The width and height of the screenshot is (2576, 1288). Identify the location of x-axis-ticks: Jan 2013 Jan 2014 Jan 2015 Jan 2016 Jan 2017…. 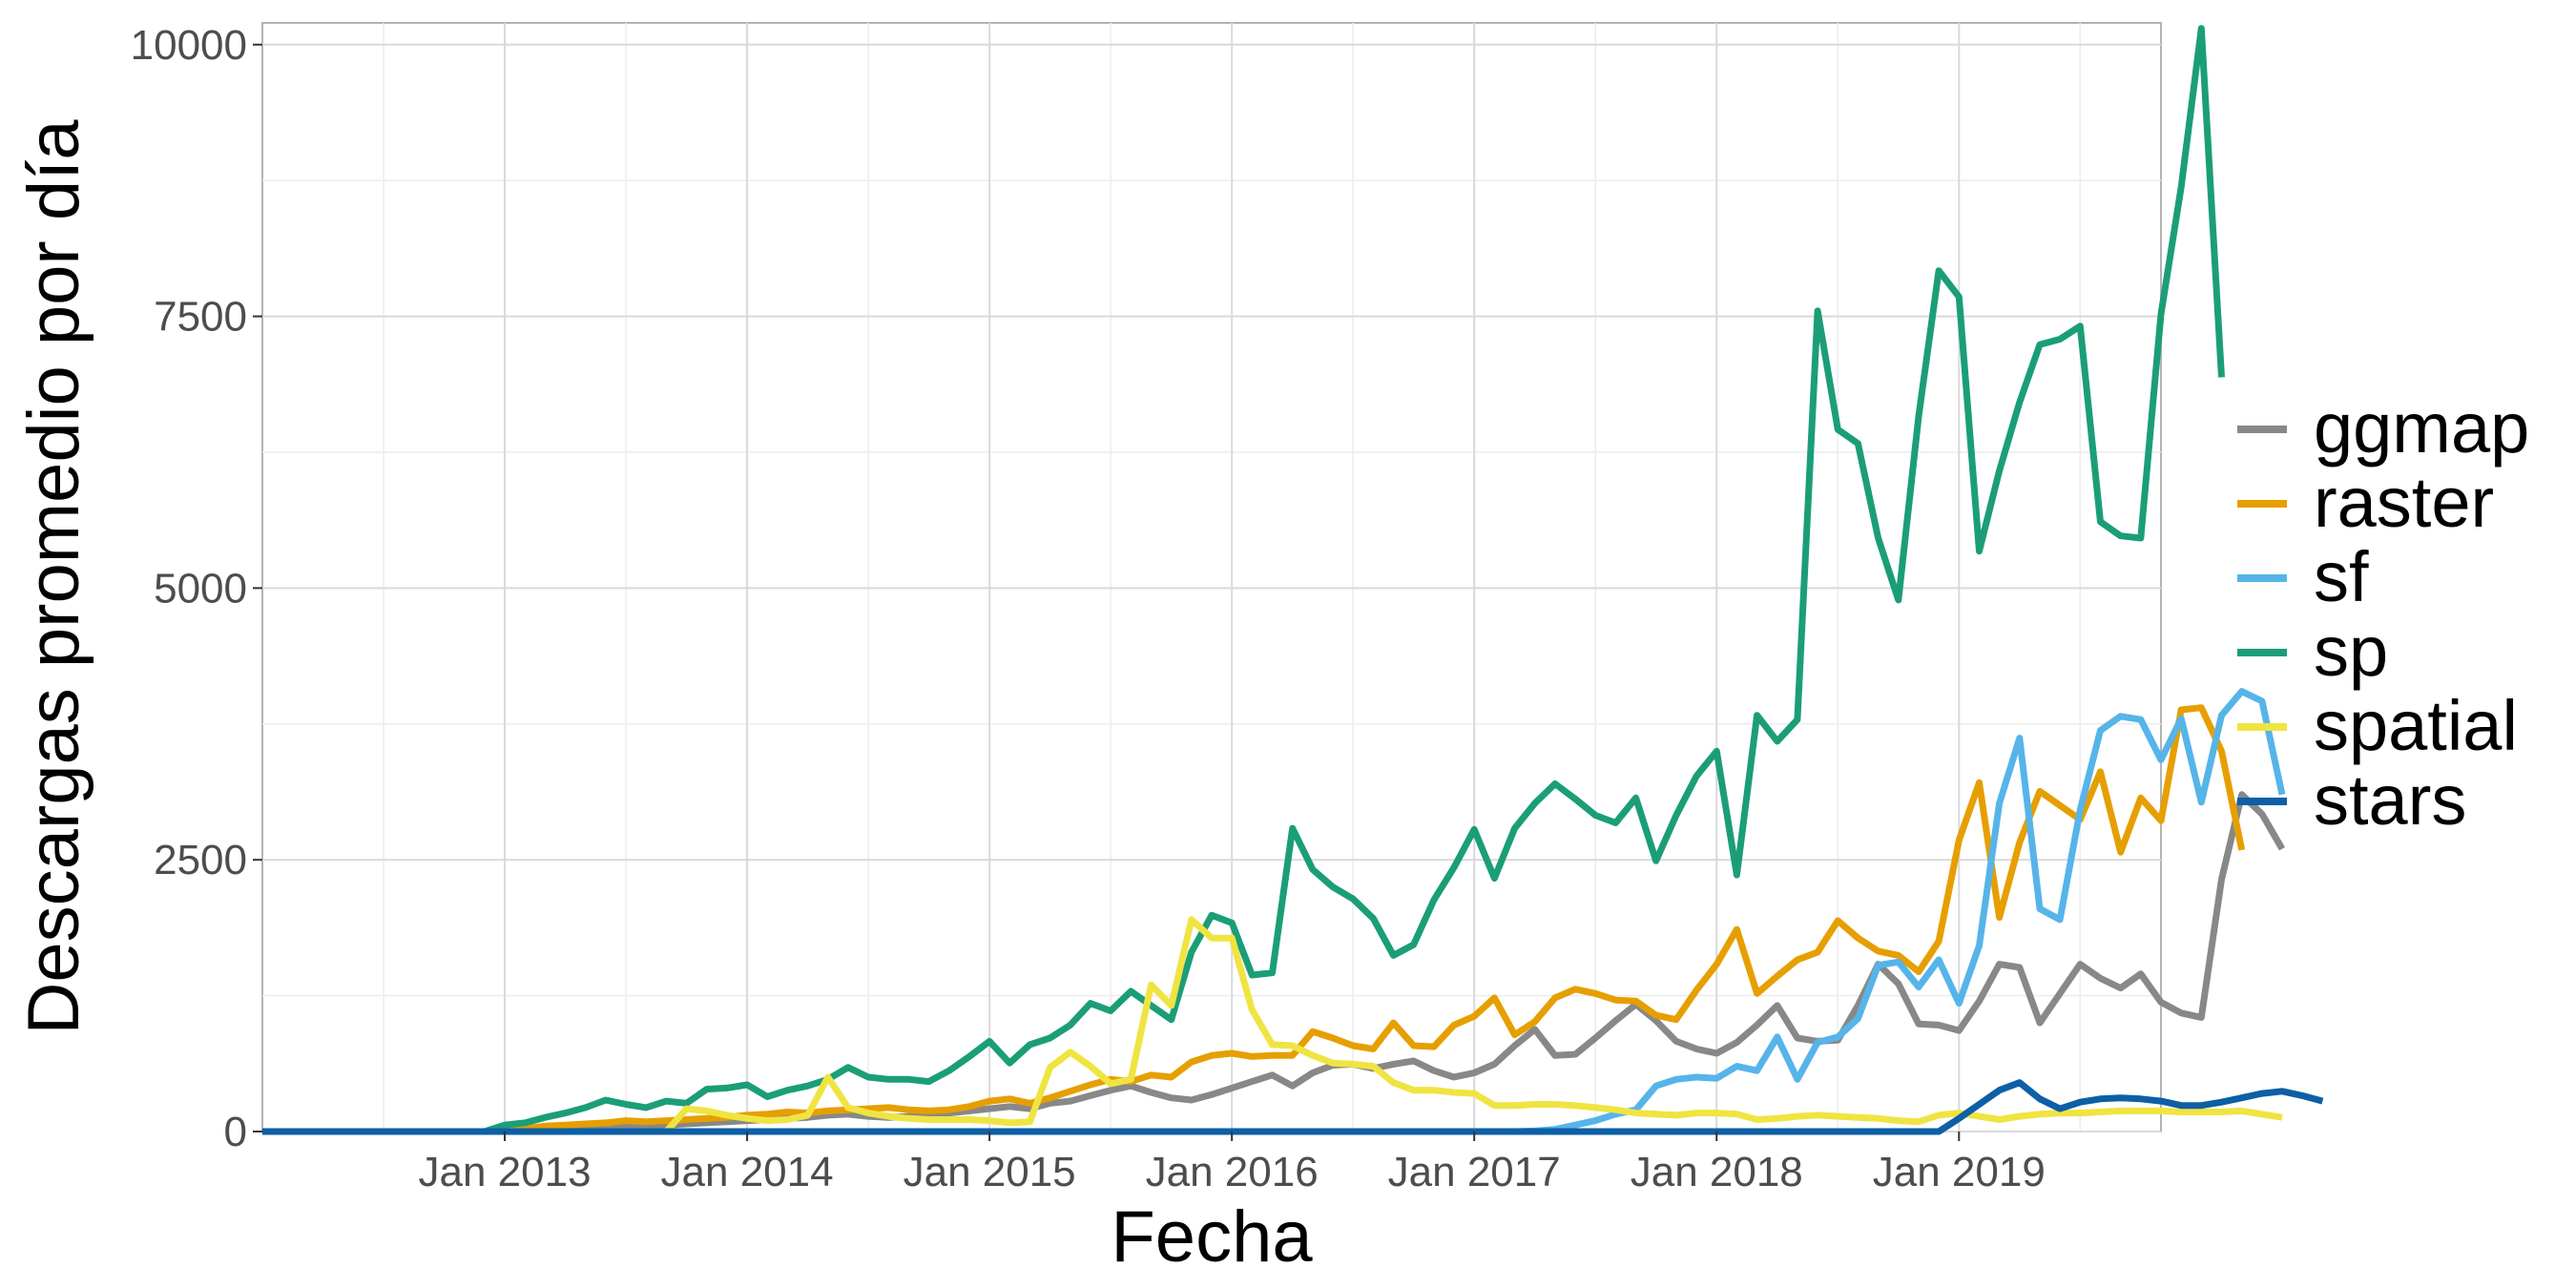
(1232, 1163).